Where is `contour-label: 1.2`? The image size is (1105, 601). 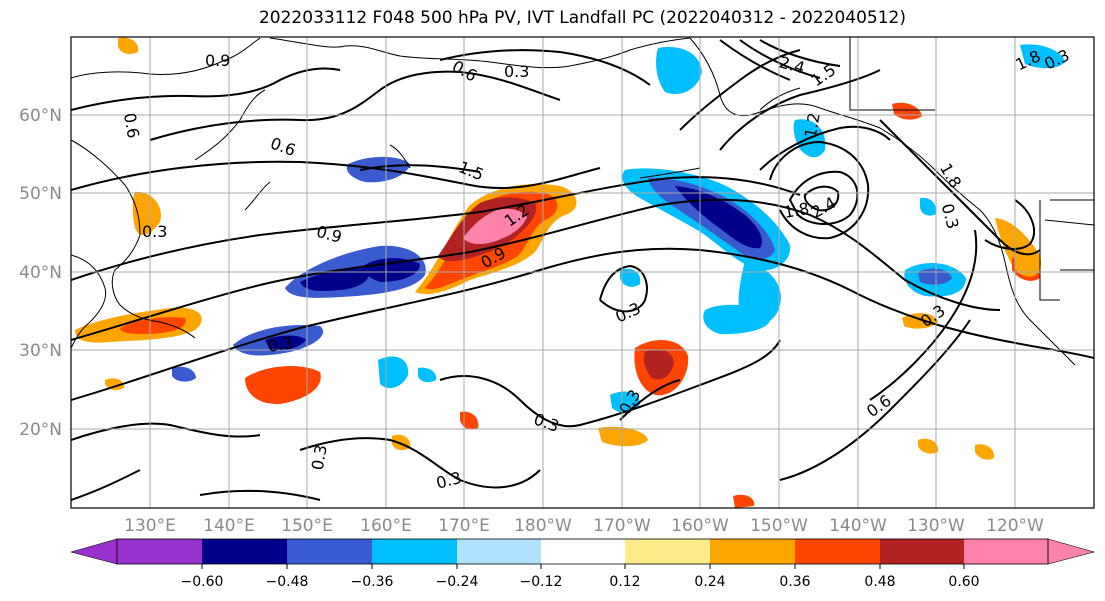
contour-label: 1.2 is located at coordinates (812, 125).